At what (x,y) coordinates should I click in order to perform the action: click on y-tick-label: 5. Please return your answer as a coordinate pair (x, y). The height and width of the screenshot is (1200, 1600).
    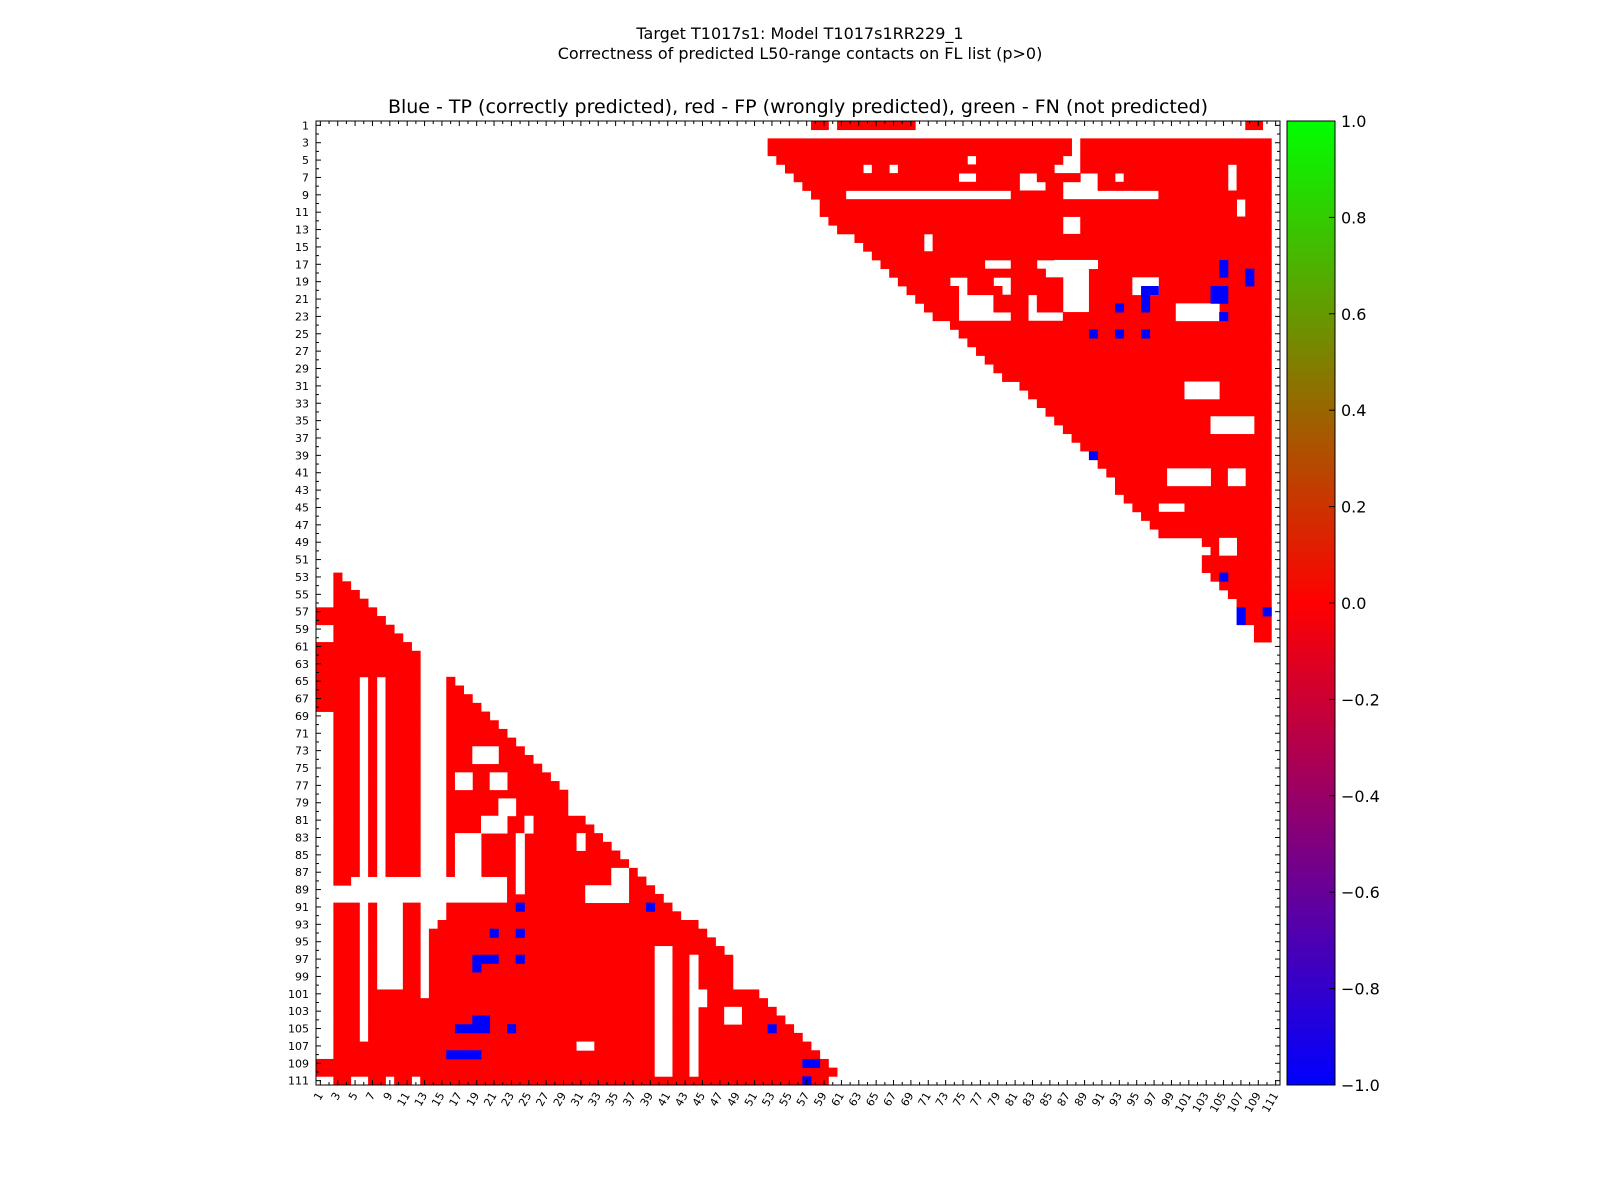
    Looking at the image, I should click on (305, 160).